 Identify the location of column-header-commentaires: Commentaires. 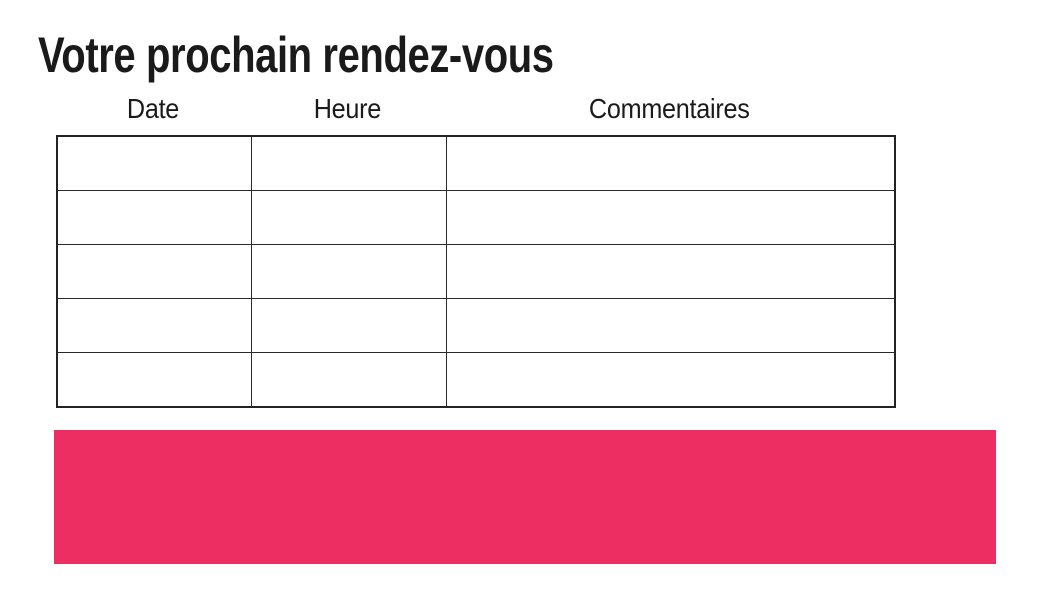
(669, 108).